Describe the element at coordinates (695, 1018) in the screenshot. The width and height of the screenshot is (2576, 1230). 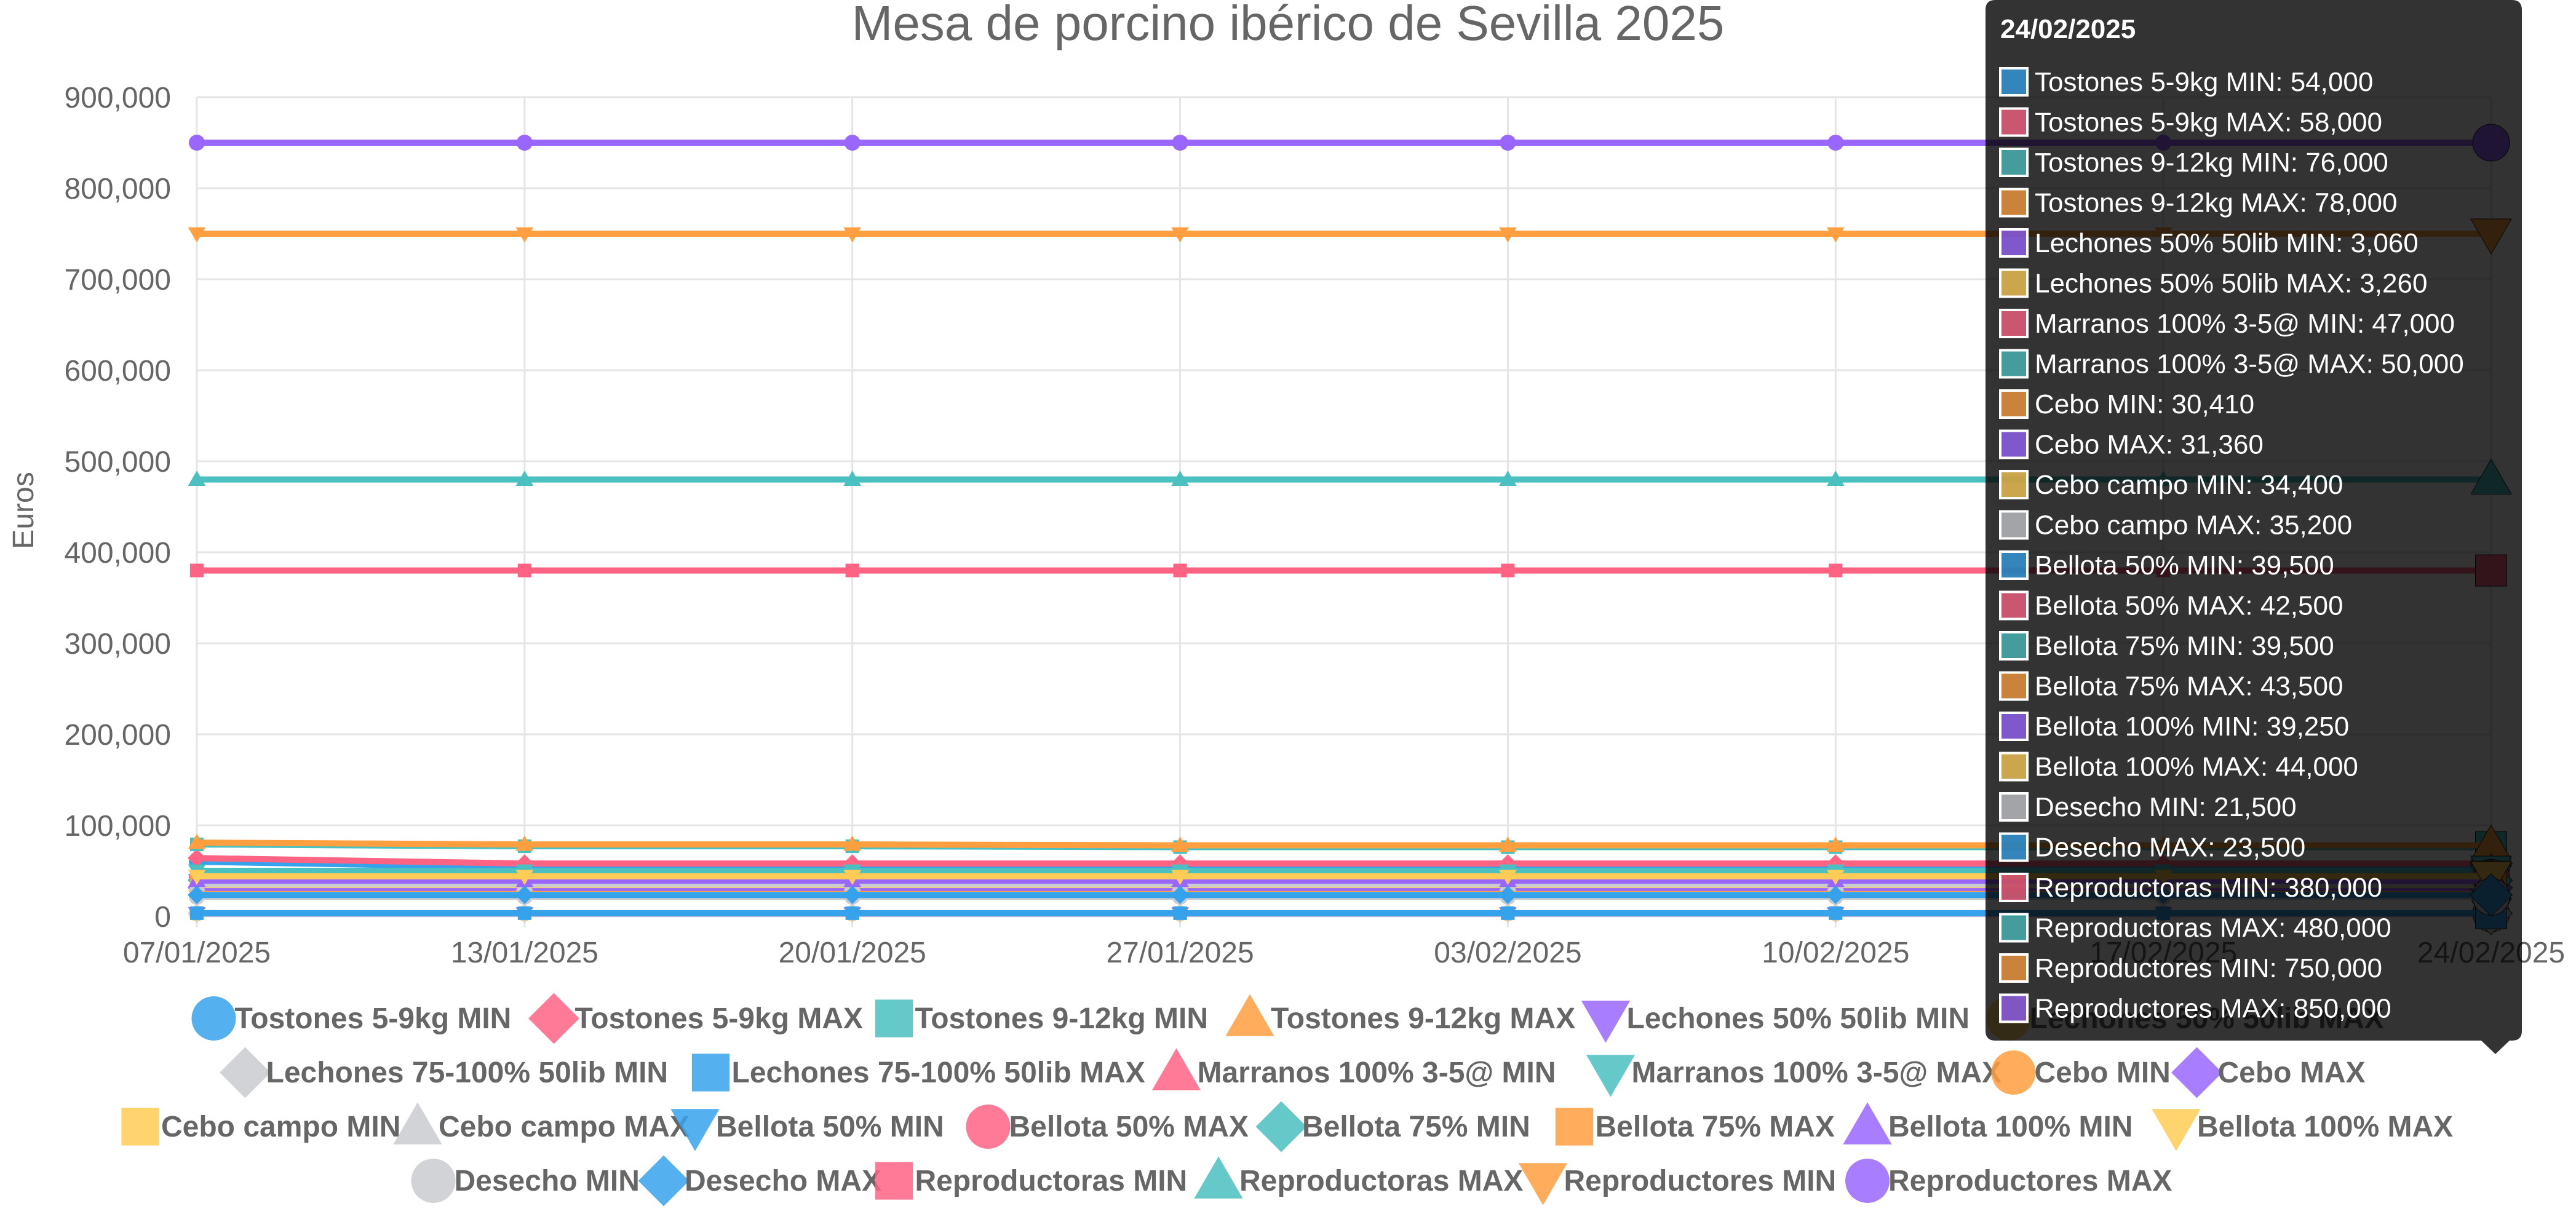
I see `legend-item: Tostones 5-9kg MAX` at that location.